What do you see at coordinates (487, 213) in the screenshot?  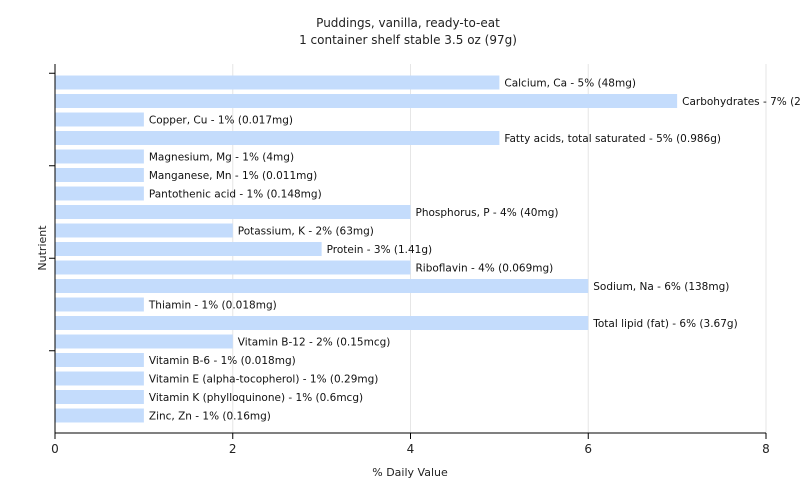 I see `bar-label: Phosphorus, P - 4% (40mg)` at bounding box center [487, 213].